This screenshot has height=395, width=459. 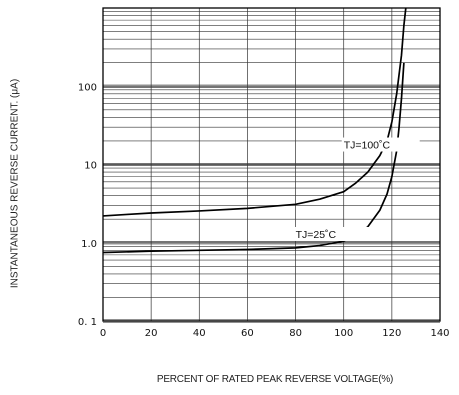 I want to click on y-tick-label: 10, so click(x=90, y=166).